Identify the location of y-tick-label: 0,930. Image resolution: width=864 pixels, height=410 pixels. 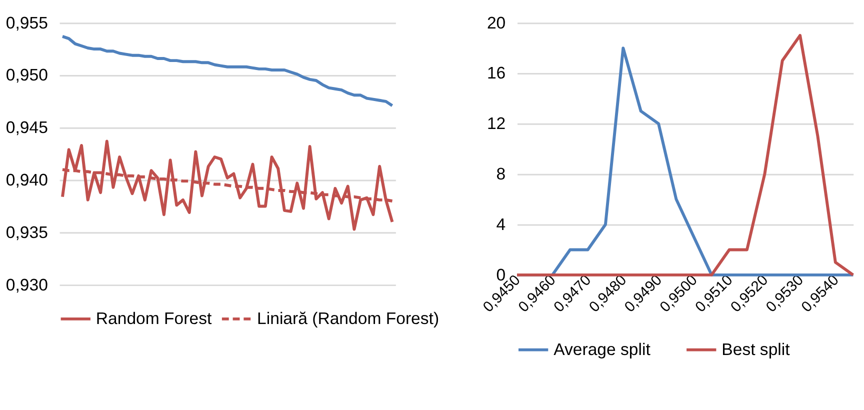
(27, 284).